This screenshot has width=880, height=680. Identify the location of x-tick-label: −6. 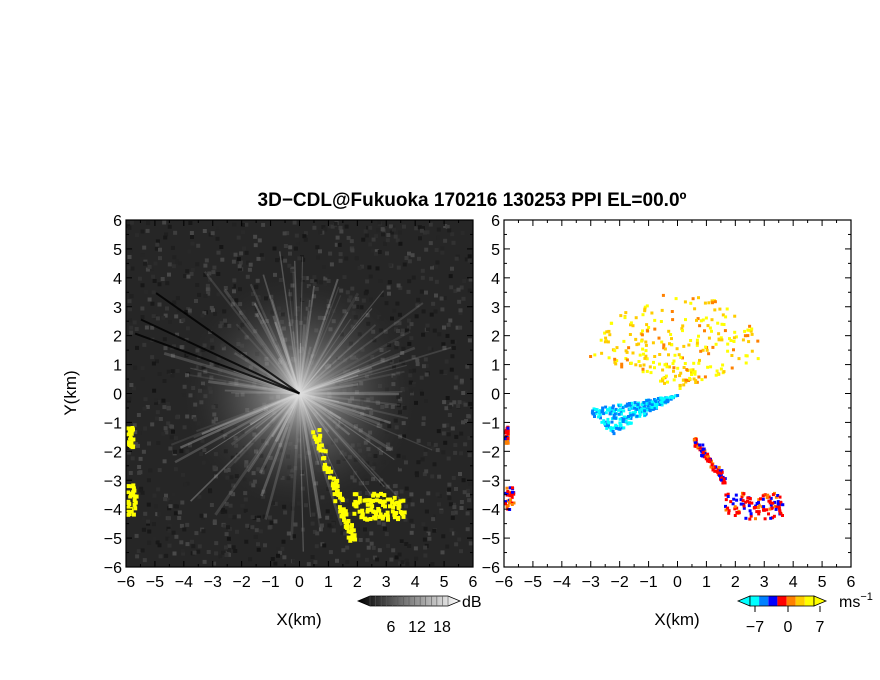
(126, 582).